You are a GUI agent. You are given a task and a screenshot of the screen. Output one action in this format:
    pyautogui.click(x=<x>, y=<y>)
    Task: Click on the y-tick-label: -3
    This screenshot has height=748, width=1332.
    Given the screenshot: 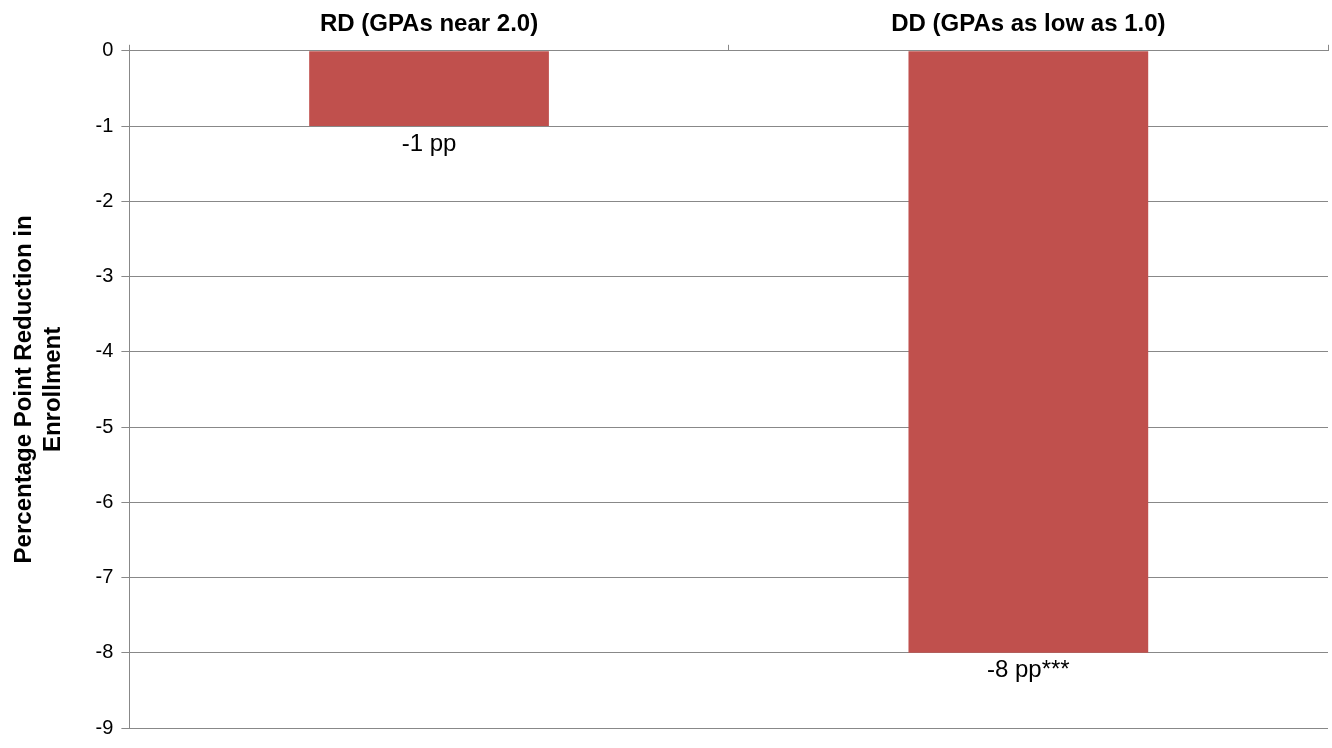 What is the action you would take?
    pyautogui.click(x=104, y=275)
    